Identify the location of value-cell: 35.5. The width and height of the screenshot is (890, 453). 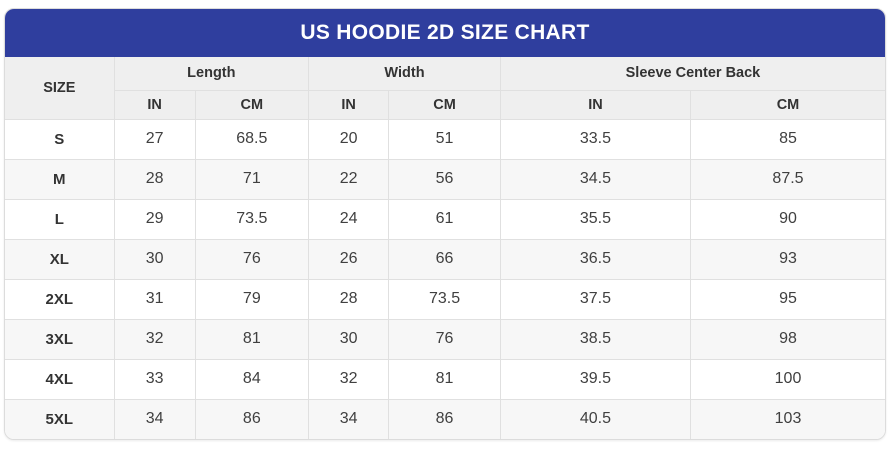
(595, 219).